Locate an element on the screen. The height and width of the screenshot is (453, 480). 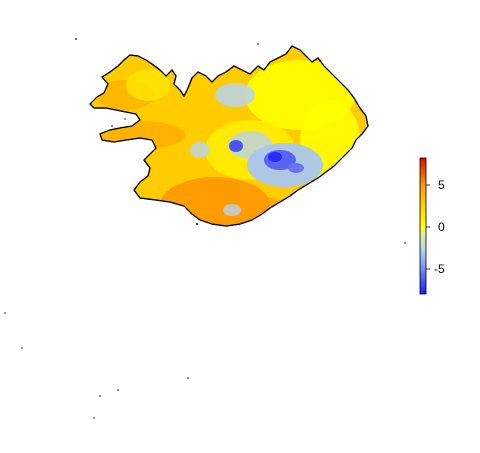
mild-zone-westfjords is located at coordinates (148, 85).